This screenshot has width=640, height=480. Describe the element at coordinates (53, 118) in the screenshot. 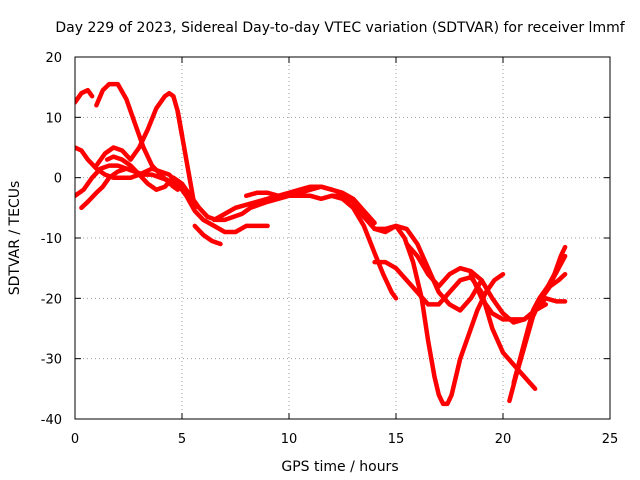

I see `y-tick-label: 10` at that location.